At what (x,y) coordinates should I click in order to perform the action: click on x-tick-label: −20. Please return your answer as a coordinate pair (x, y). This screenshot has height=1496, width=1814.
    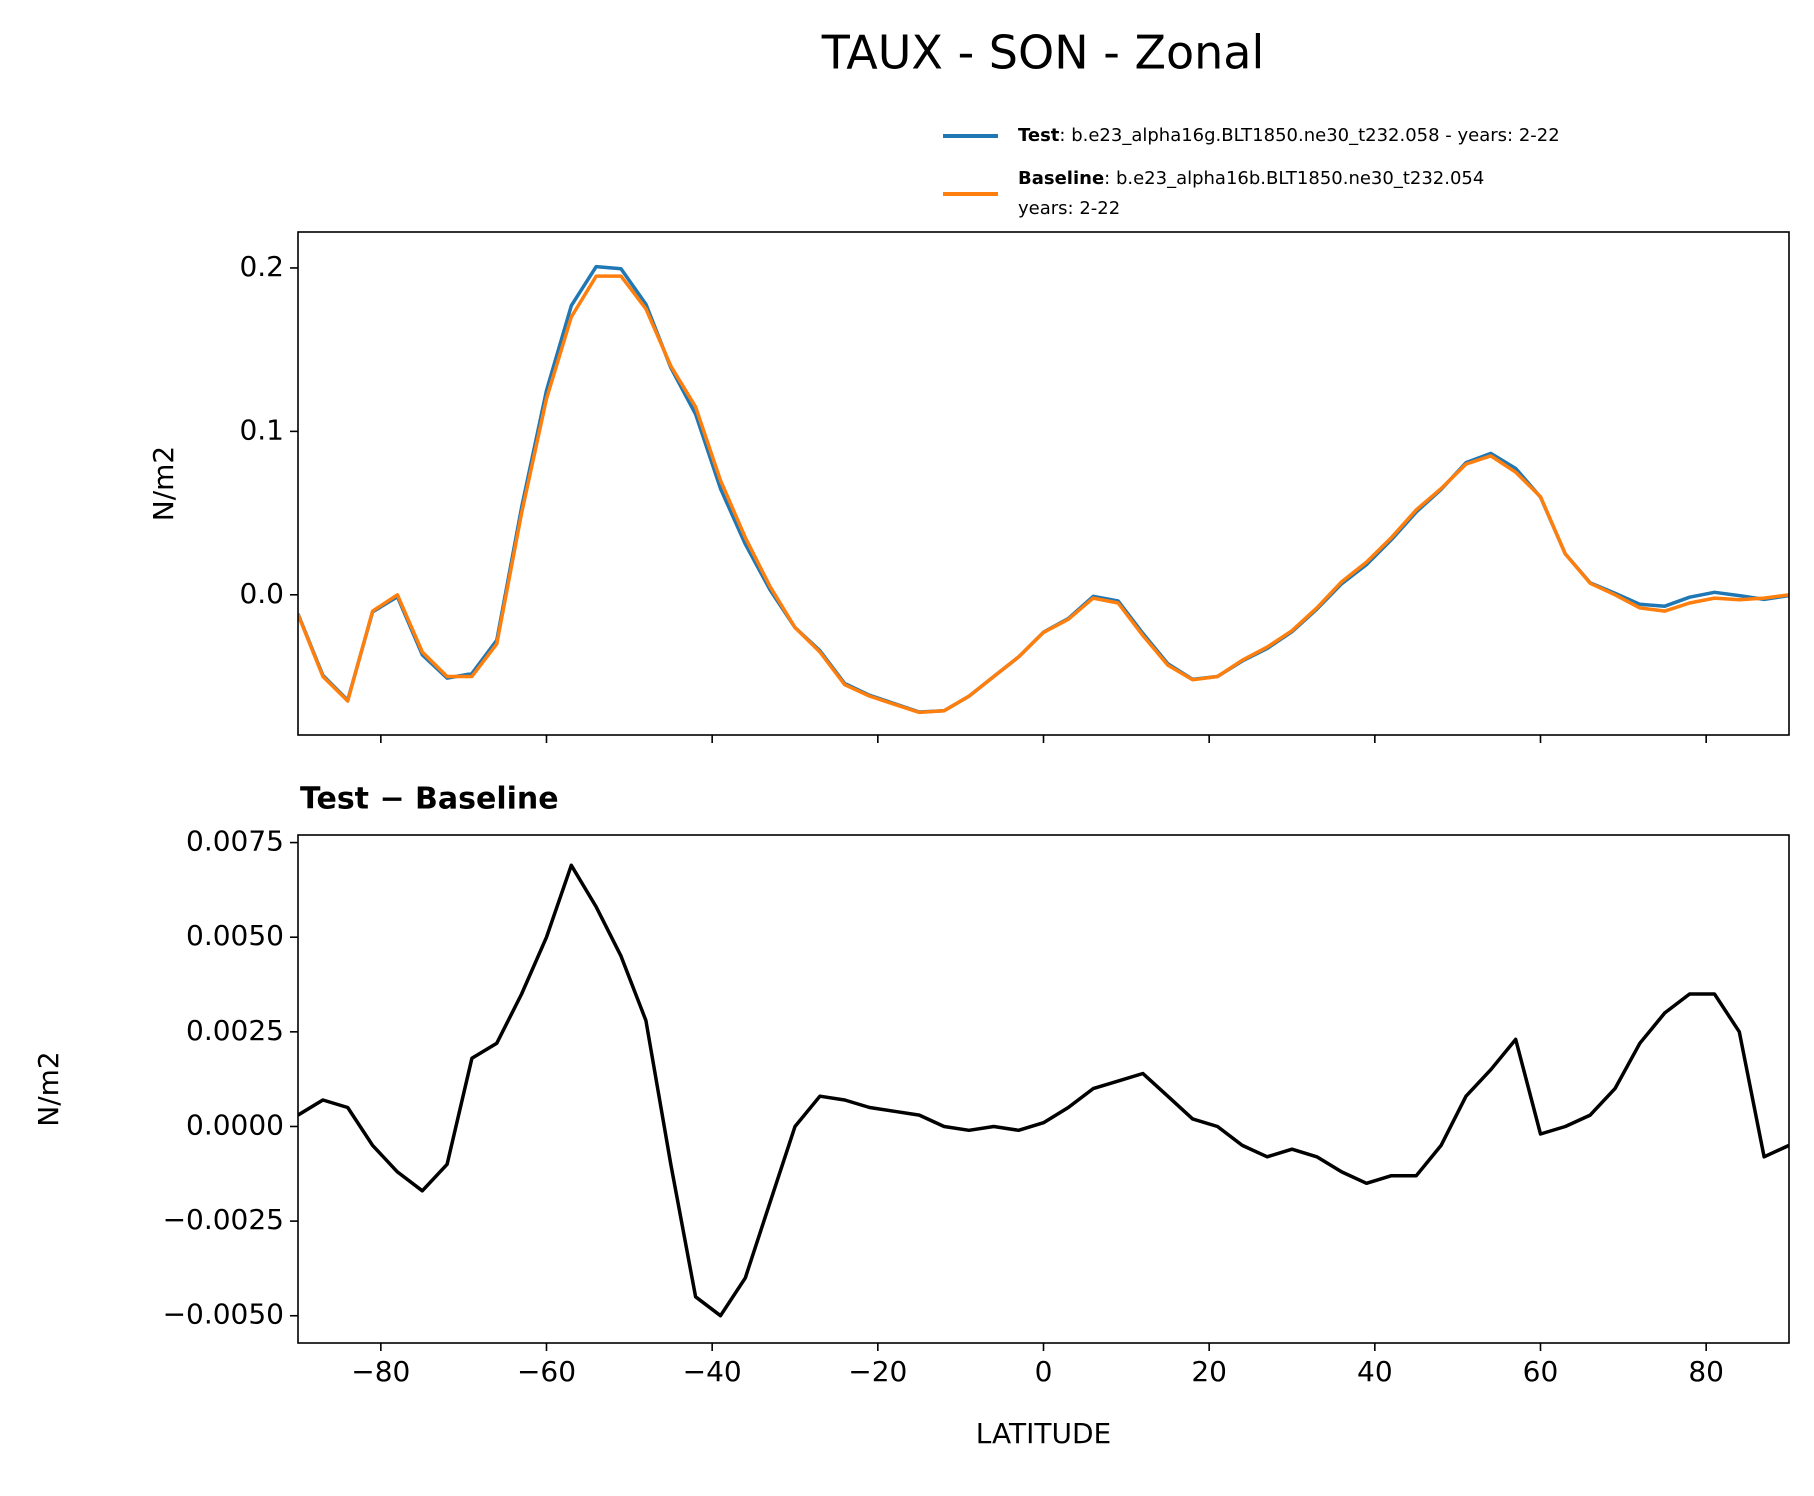
    Looking at the image, I should click on (877, 1371).